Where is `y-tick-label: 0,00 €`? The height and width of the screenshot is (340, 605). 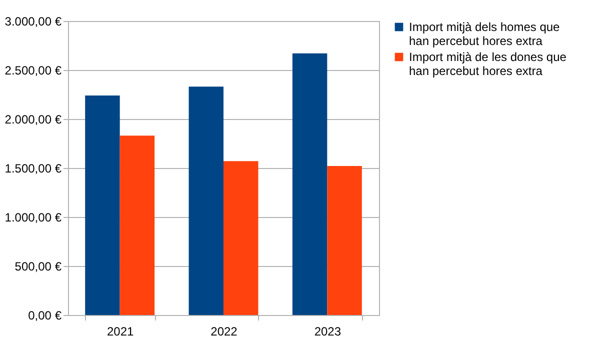
y-tick-label: 0,00 € is located at coordinates (45, 315).